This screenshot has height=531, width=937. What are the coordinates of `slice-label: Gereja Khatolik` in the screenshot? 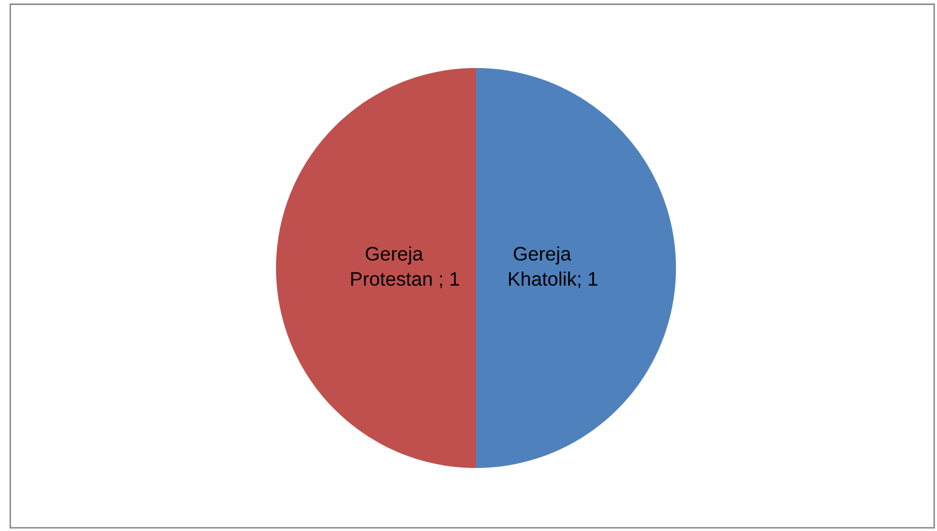 It's located at (543, 266).